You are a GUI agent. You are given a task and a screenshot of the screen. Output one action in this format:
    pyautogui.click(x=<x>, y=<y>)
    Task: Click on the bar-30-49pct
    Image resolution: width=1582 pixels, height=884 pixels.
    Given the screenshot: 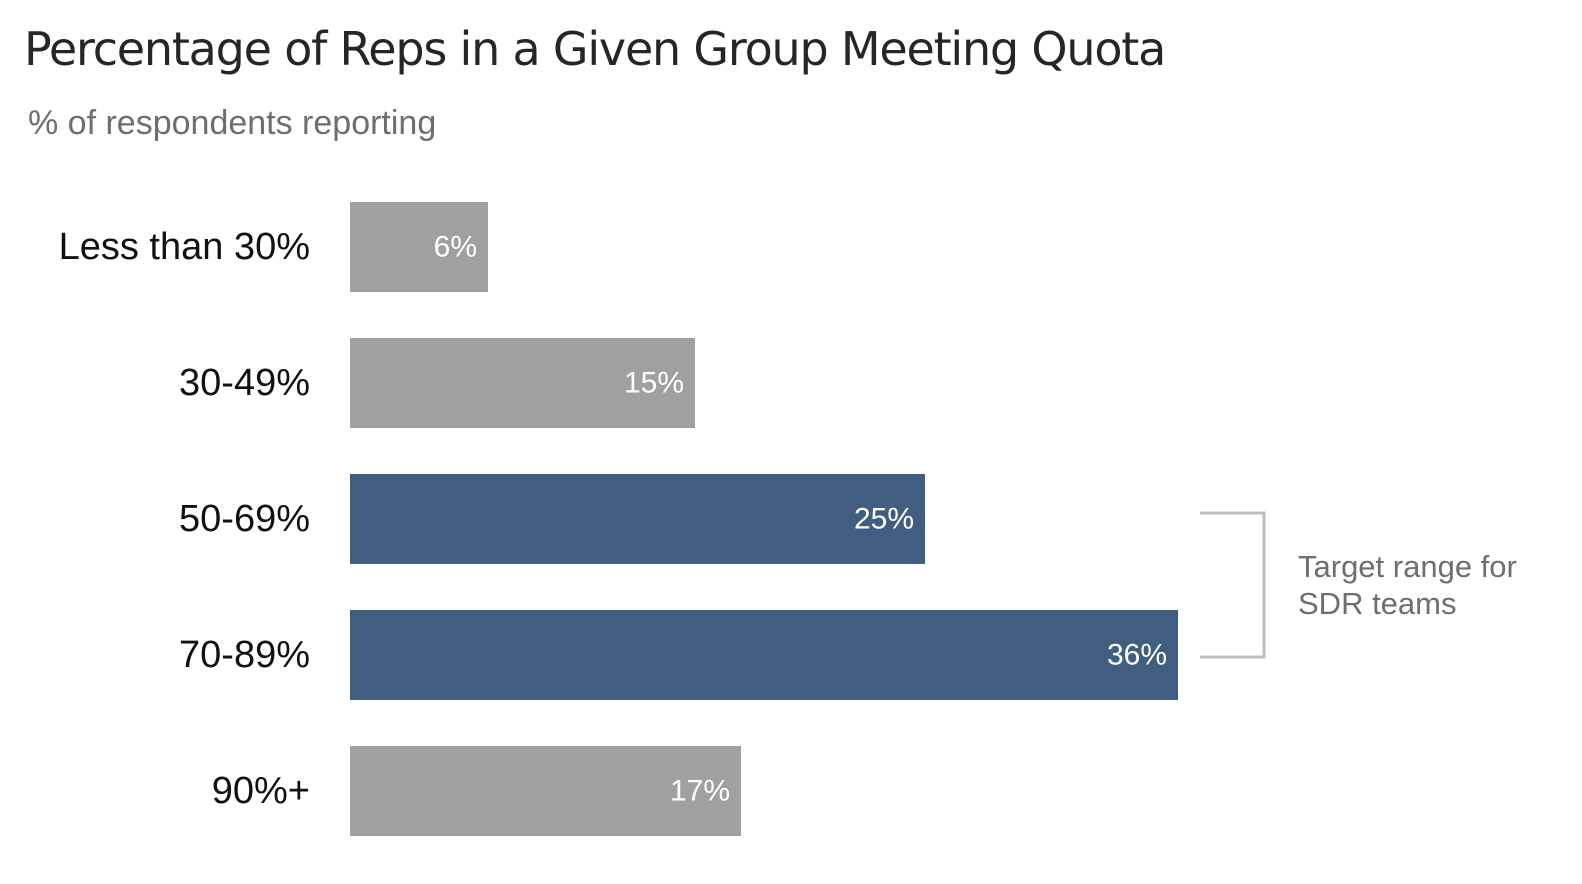 What is the action you would take?
    pyautogui.click(x=522, y=383)
    